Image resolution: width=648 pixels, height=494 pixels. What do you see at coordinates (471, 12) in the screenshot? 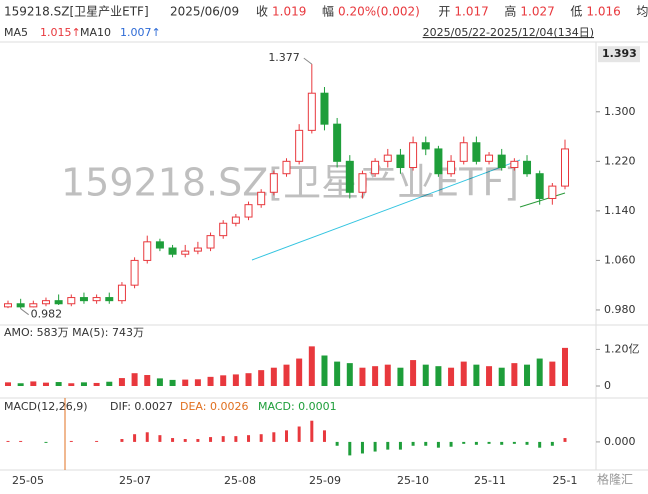
I see `item-value: 1.017` at bounding box center [471, 12].